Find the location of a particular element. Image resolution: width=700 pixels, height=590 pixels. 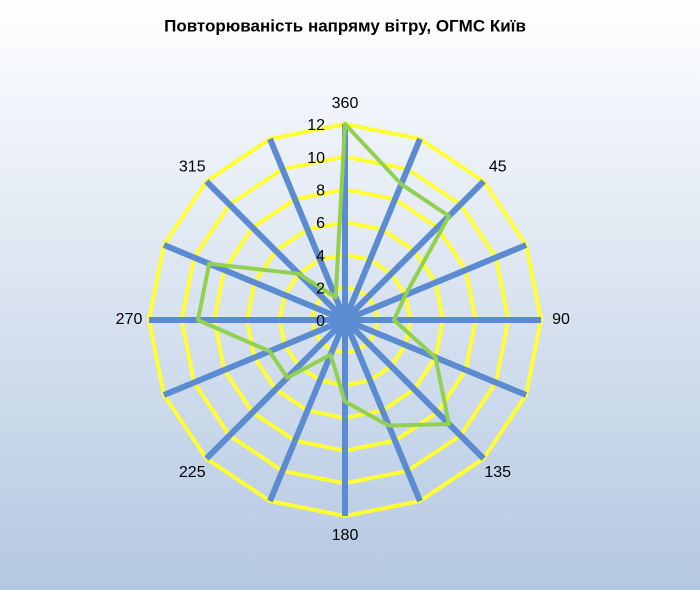

category-label: 90 is located at coordinates (561, 319).